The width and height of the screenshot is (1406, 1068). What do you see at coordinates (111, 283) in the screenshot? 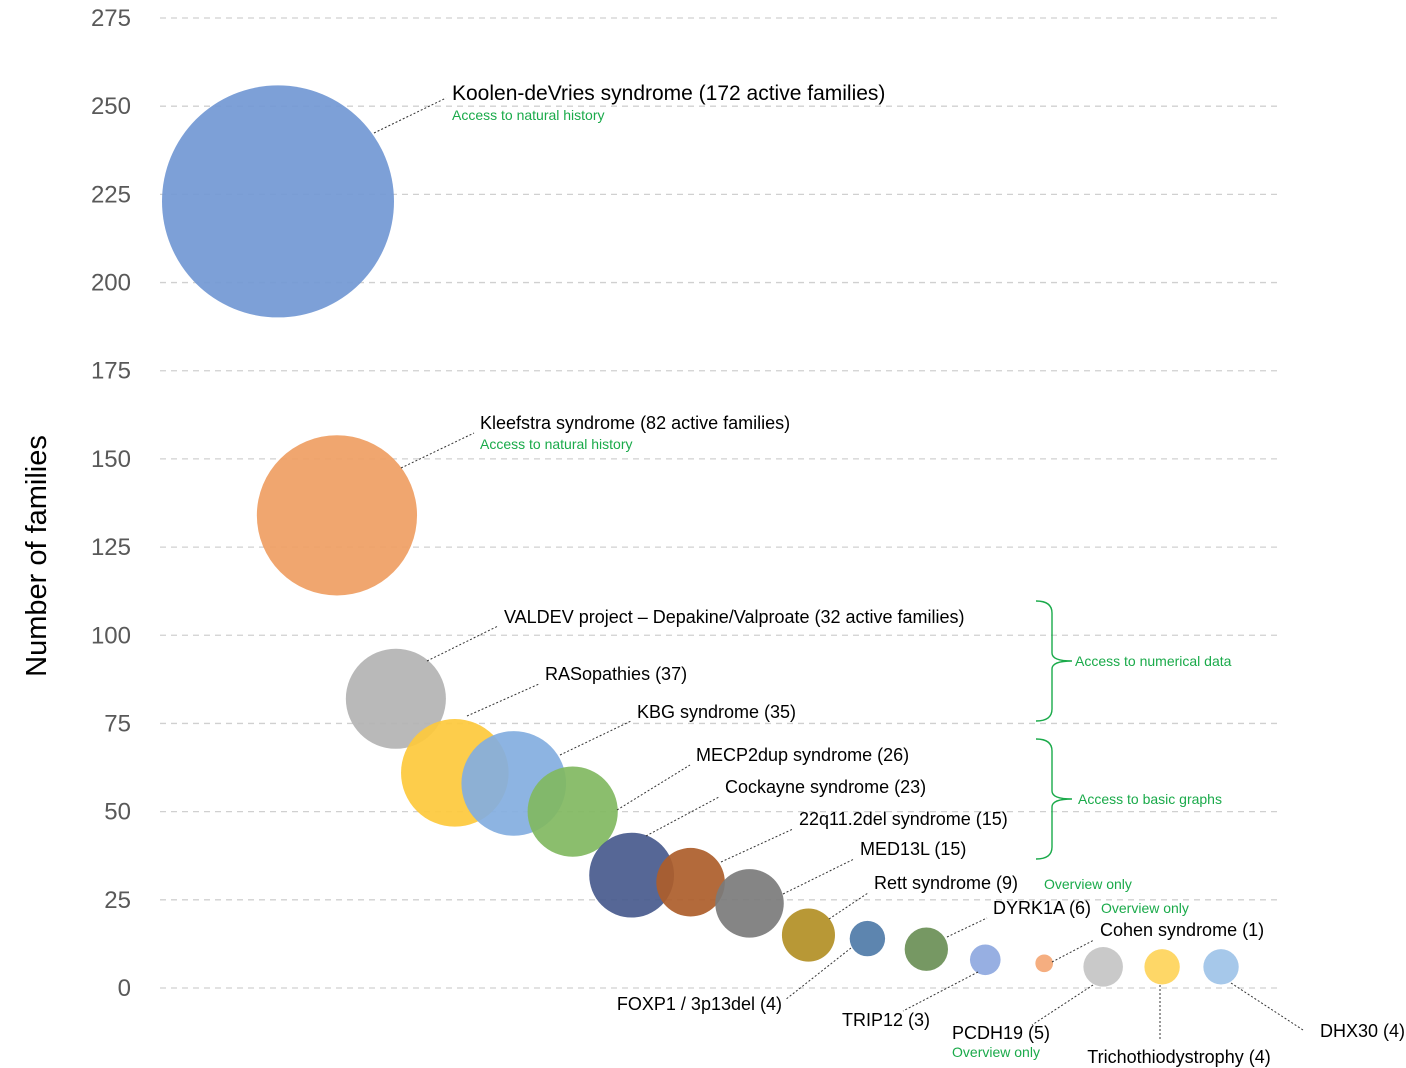
I see `y-tick-label: 200` at bounding box center [111, 283].